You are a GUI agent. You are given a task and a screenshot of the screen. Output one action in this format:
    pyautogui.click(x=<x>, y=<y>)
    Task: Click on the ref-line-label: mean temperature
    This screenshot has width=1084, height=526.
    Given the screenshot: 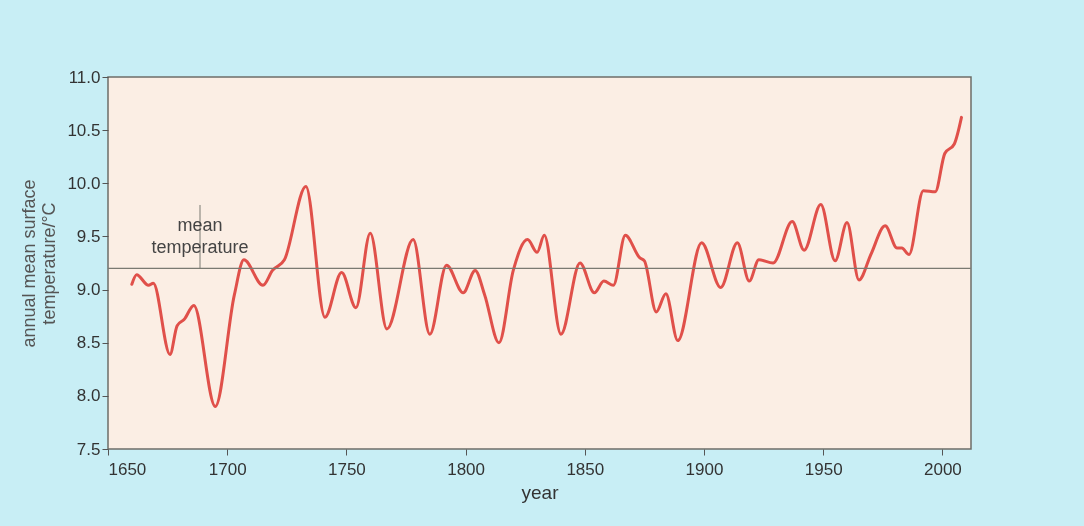 What is the action you would take?
    pyautogui.click(x=200, y=236)
    